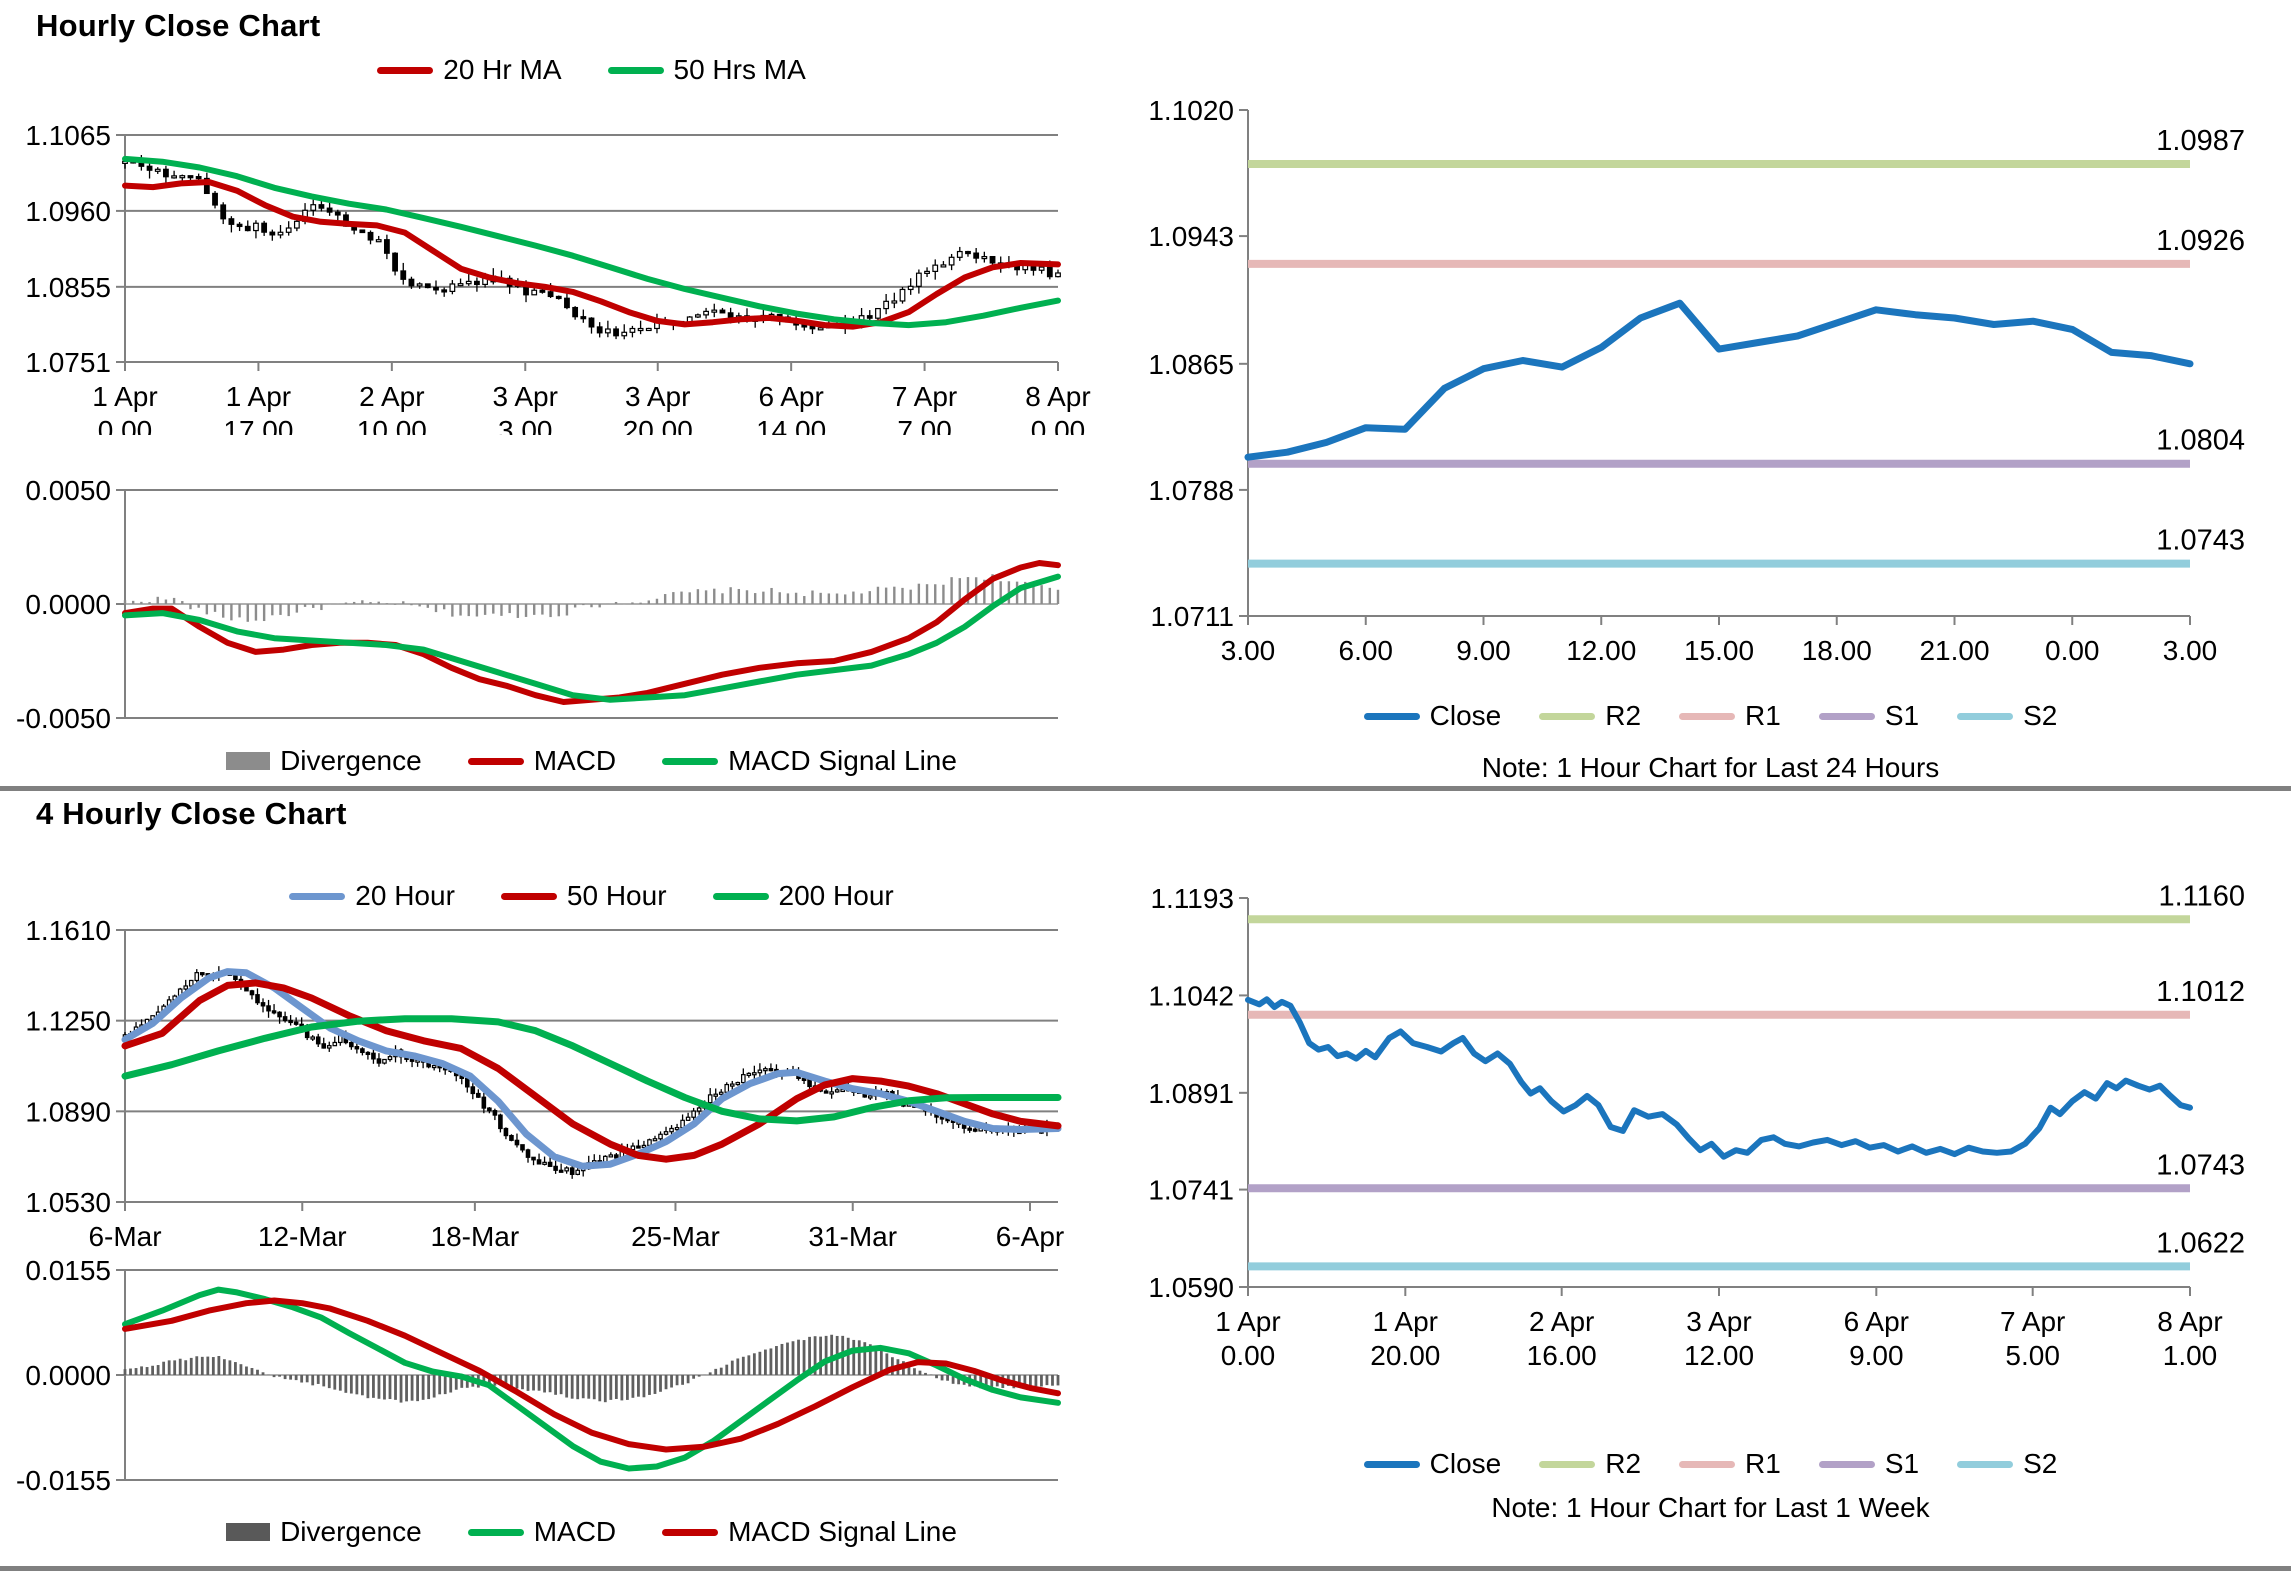  I want to click on 20-hour-swatch-icon, so click(317, 896).